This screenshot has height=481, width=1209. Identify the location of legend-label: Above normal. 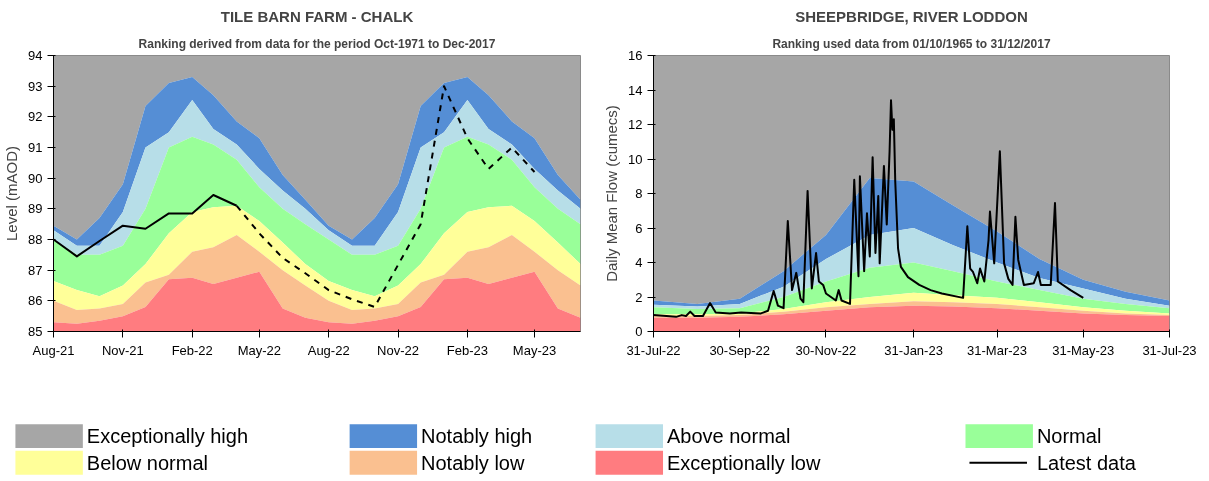
(728, 436).